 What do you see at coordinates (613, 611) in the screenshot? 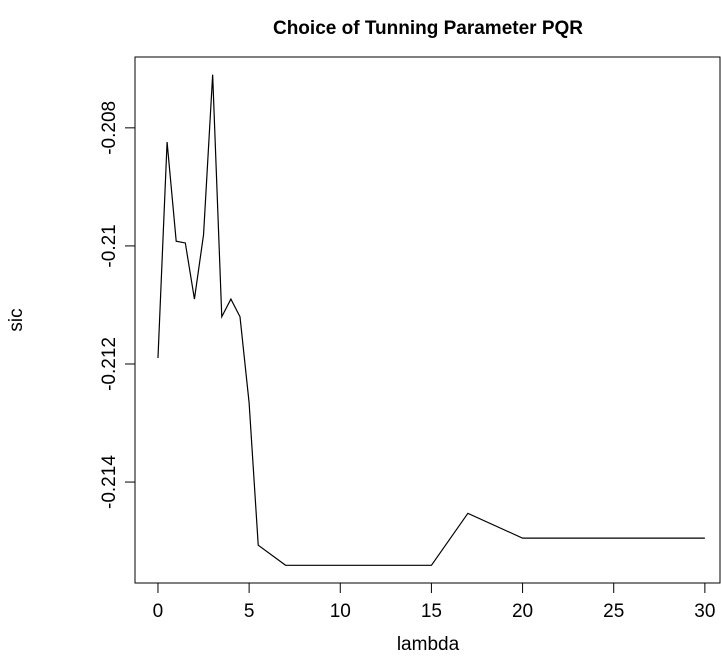
I see `x-tick-label: 25` at bounding box center [613, 611].